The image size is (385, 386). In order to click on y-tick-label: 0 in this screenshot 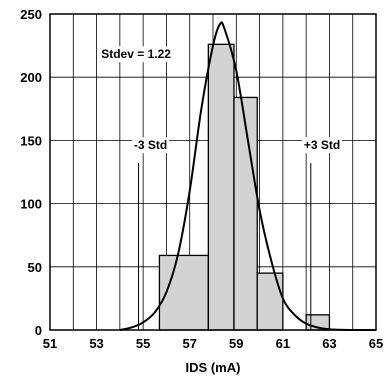, I will do `click(38, 330)`.